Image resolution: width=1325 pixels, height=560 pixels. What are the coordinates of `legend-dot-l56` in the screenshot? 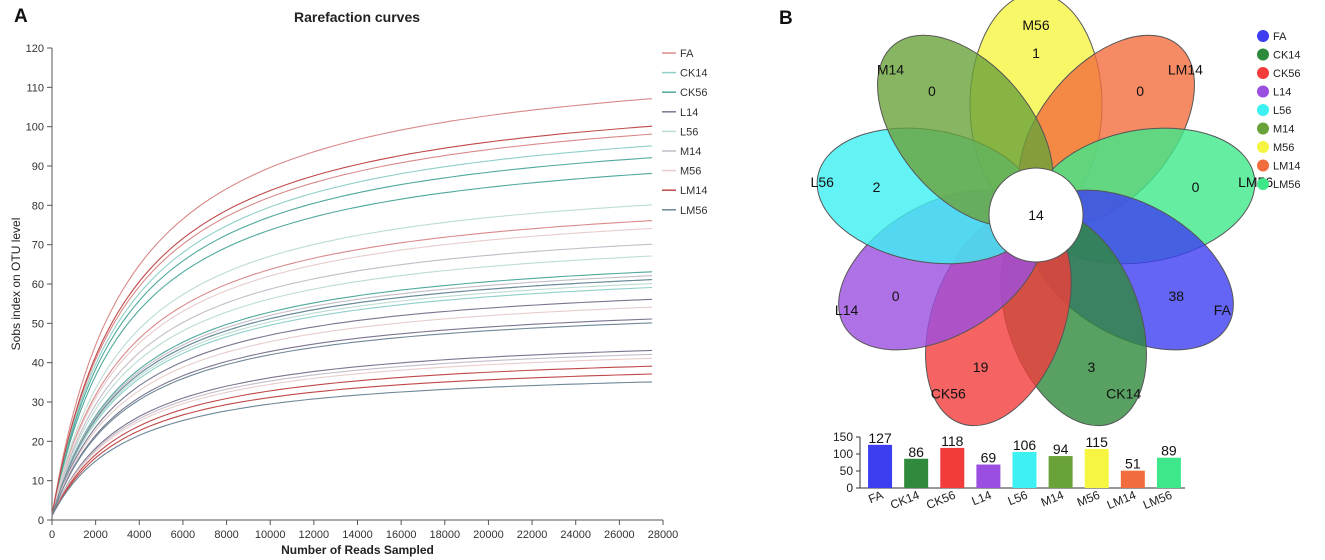 It's located at (1263, 110).